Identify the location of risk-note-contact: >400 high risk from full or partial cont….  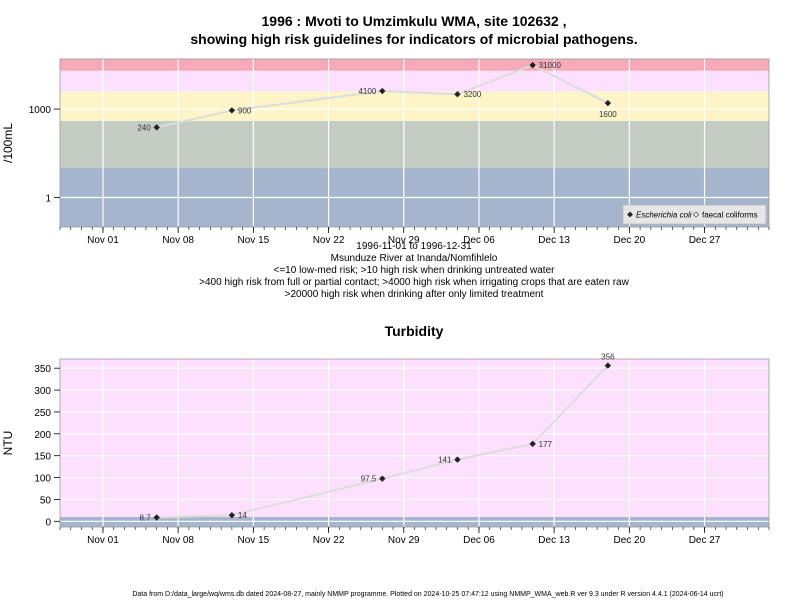
(414, 282).